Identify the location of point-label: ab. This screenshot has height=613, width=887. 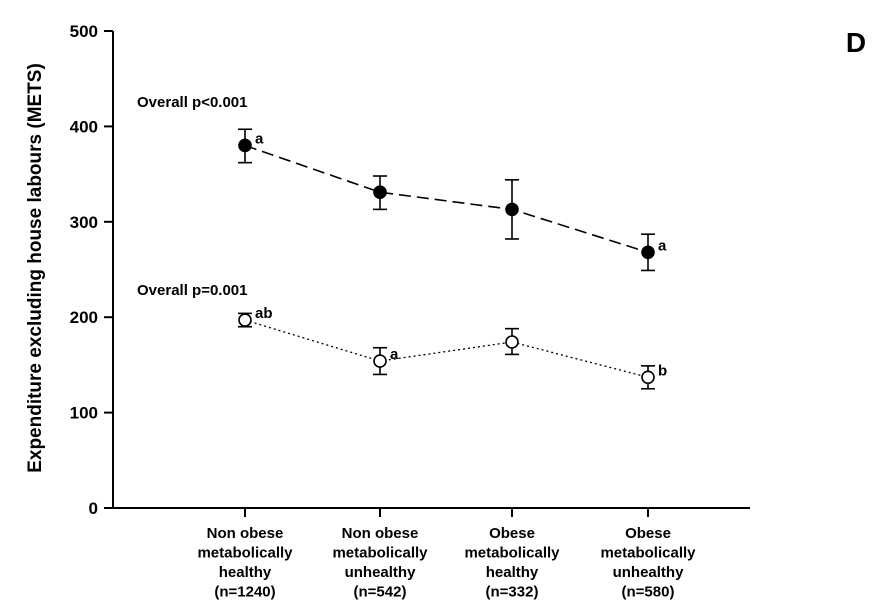
(264, 313).